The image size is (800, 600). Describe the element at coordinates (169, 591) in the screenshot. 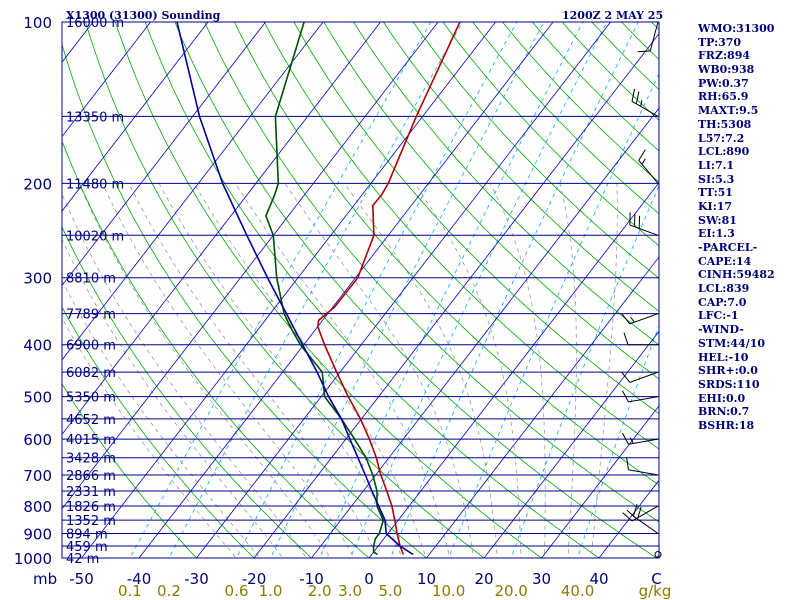

I see `mixing-ratio-tick-label: 0.2` at that location.